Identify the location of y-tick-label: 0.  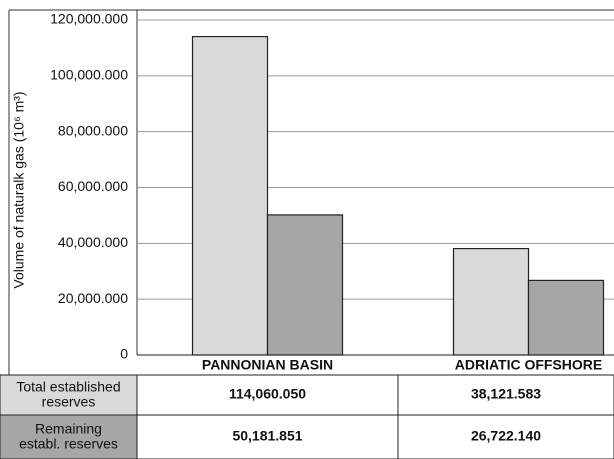
(124, 354).